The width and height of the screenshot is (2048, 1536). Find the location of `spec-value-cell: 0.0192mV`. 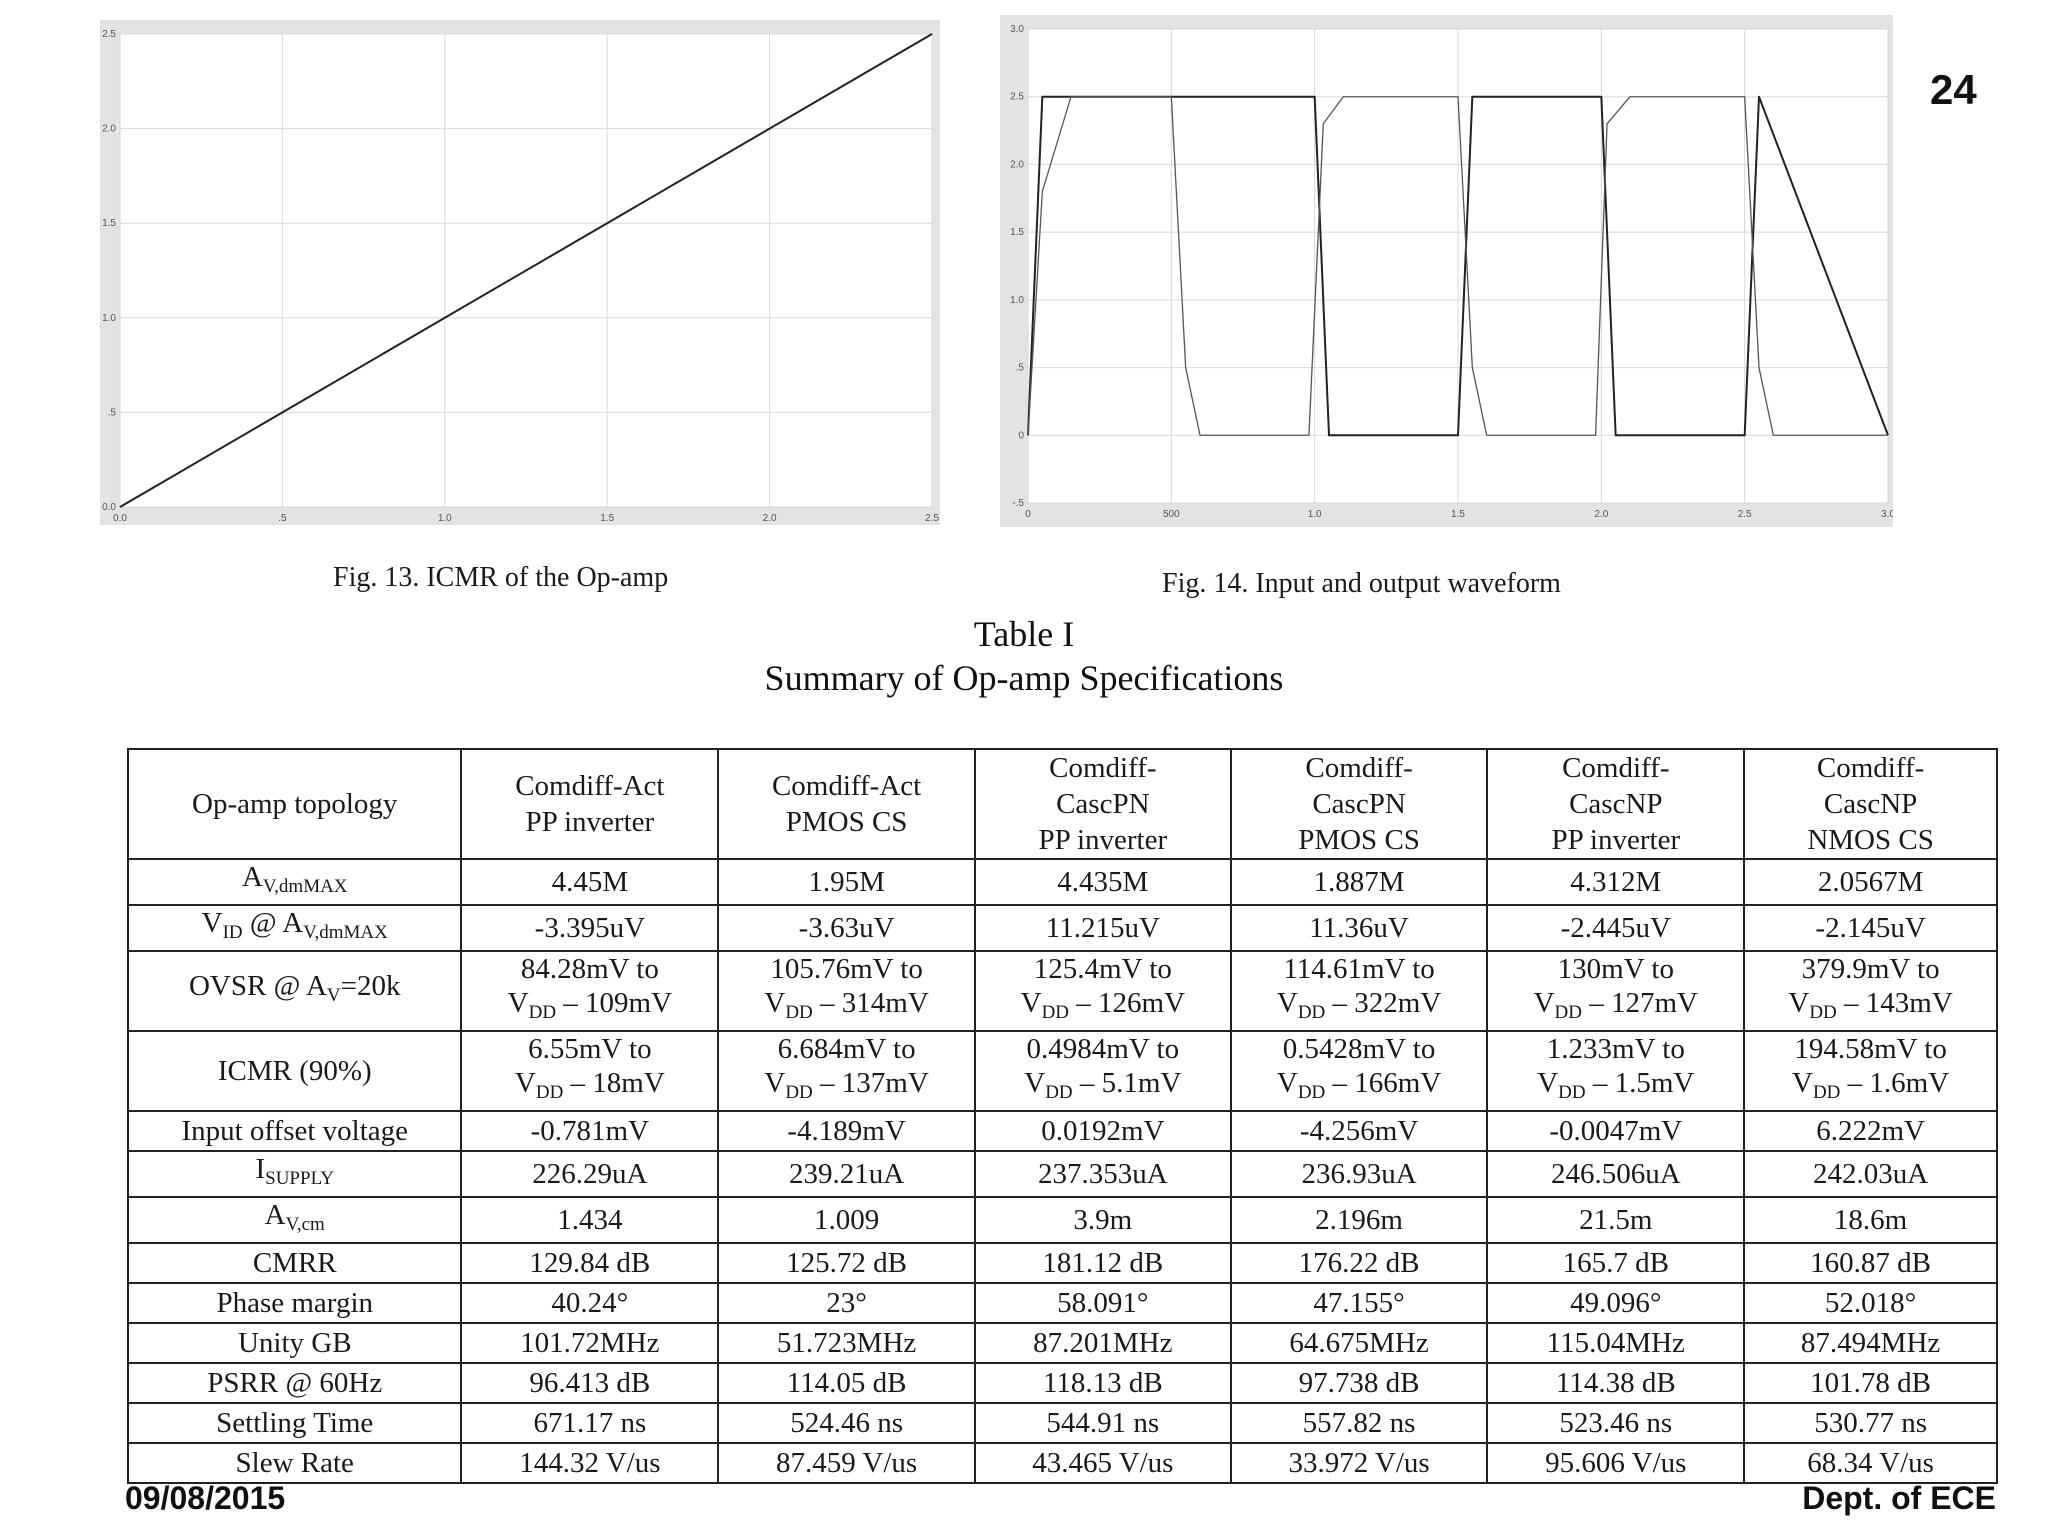

spec-value-cell: 0.0192mV is located at coordinates (1102, 1131).